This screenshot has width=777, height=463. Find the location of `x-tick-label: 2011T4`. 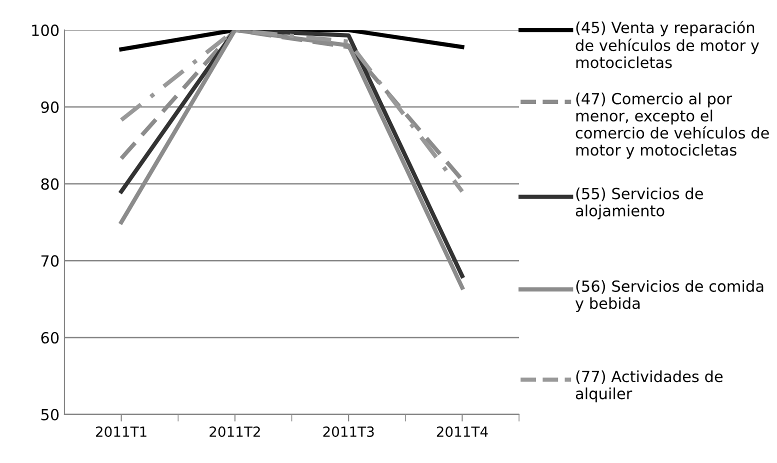

x-tick-label: 2011T4 is located at coordinates (462, 431).